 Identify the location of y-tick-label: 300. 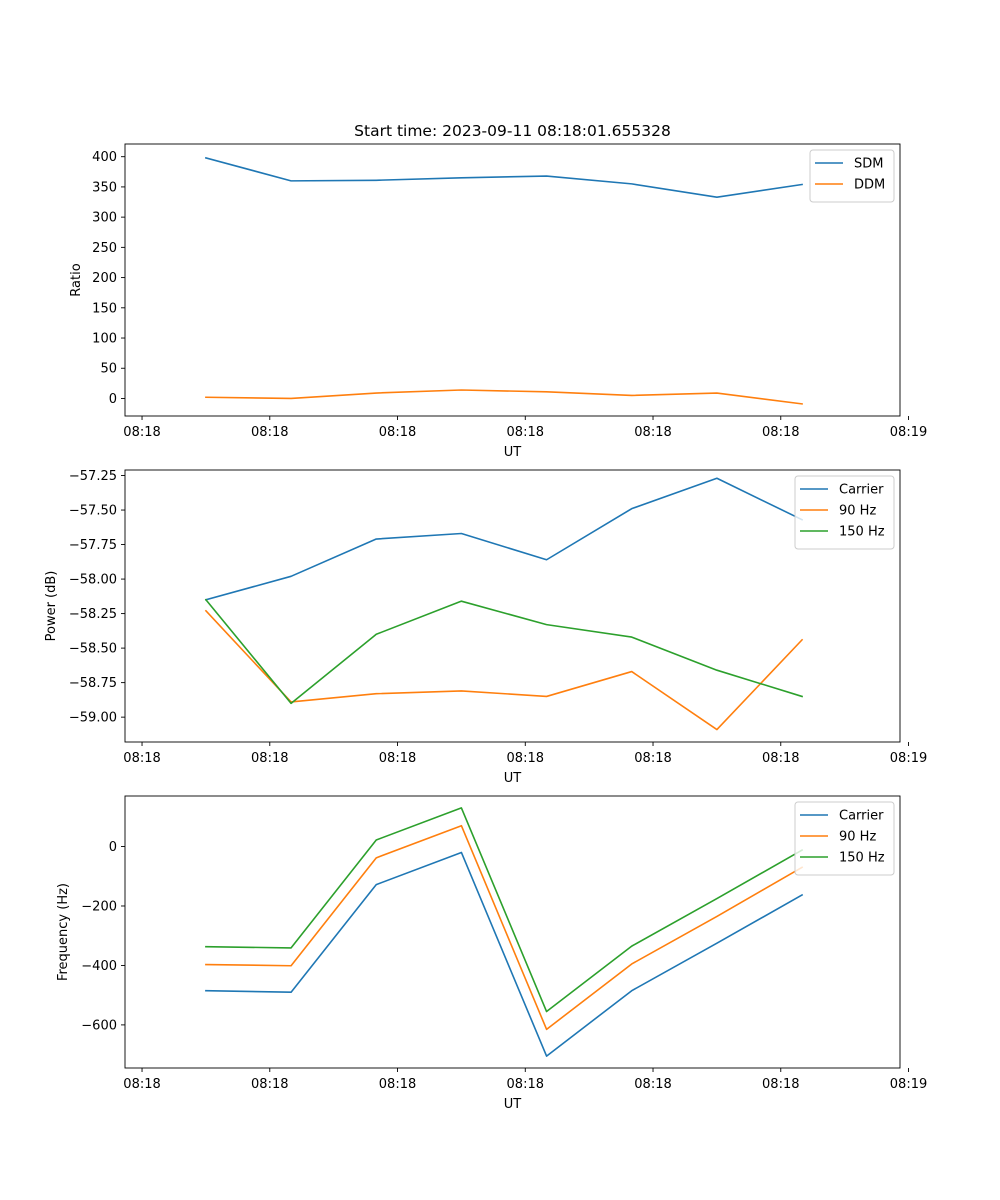
(104, 218).